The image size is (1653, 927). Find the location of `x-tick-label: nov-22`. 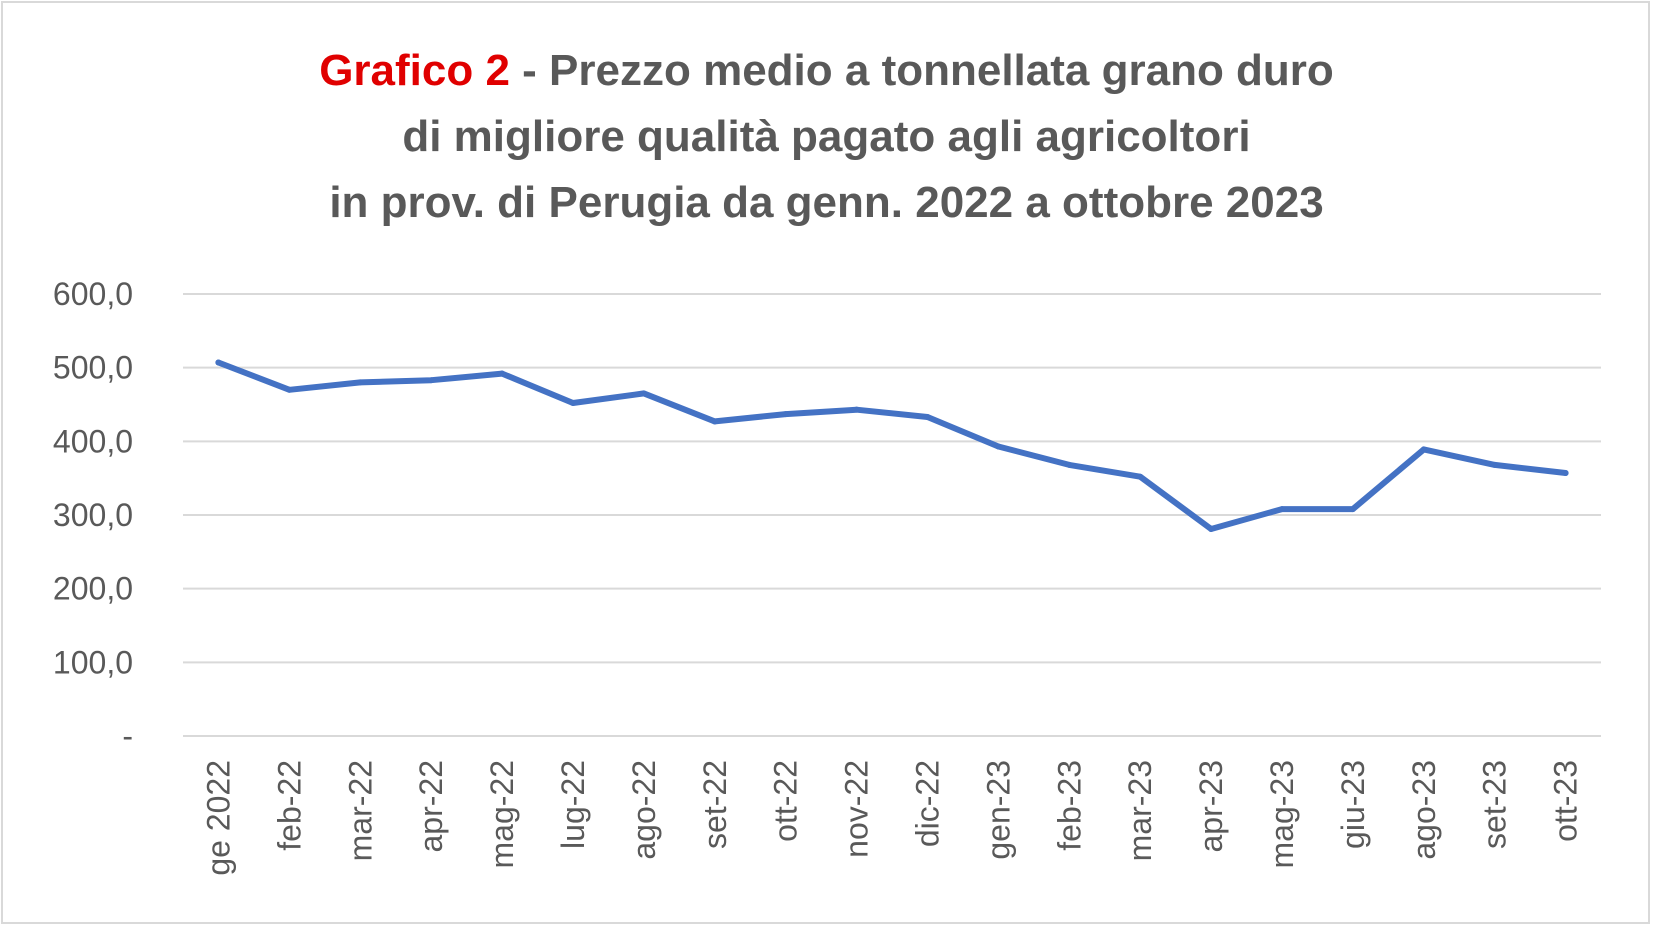

x-tick-label: nov-22 is located at coordinates (857, 809).